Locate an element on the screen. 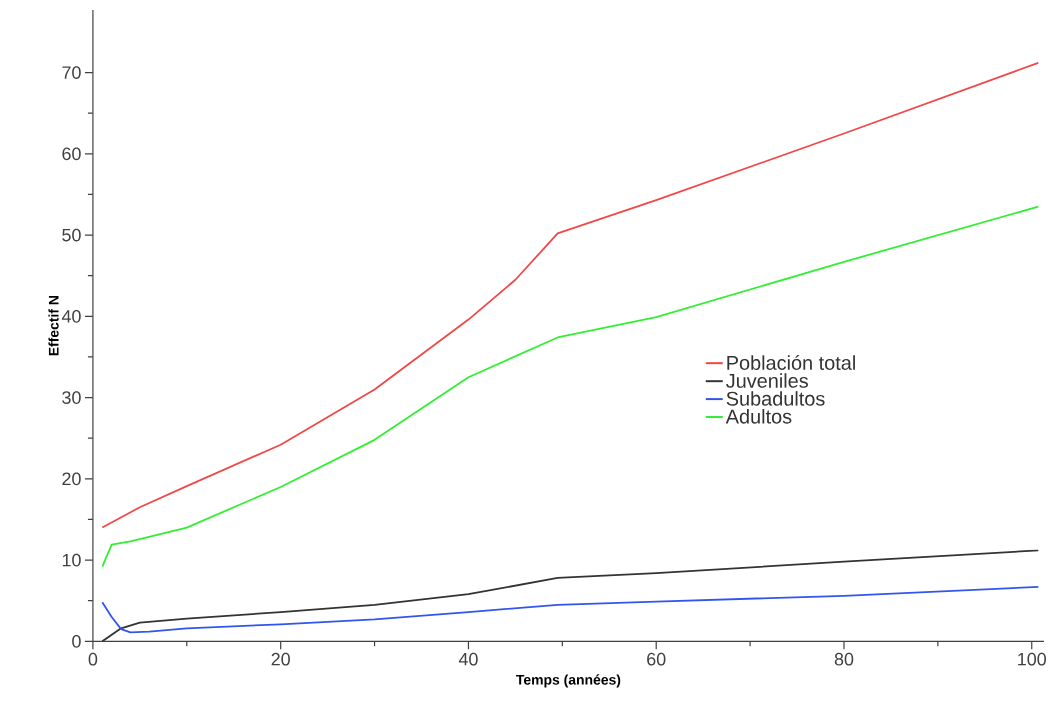 The image size is (1050, 716). y-tick-label: 70 is located at coordinates (71, 72).